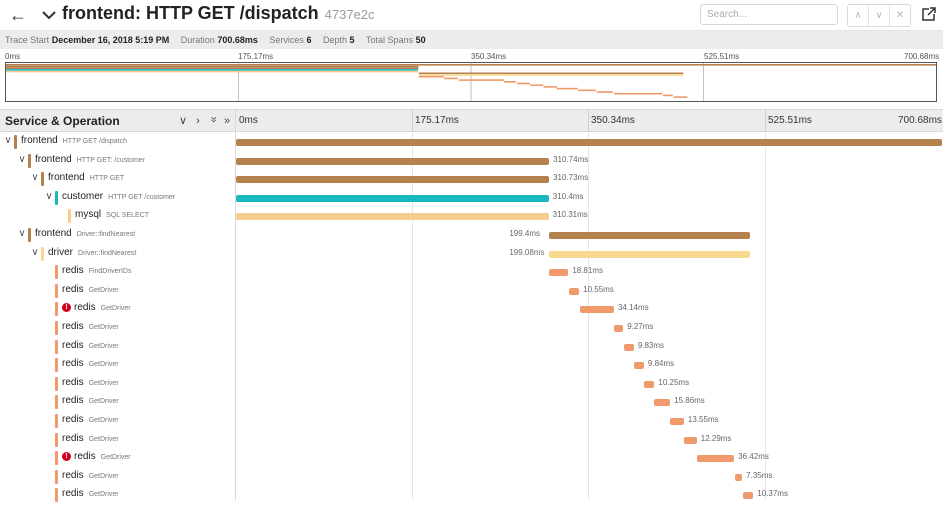 This screenshot has width=943, height=505. I want to click on span-name-cell: ∨ frontend HTTP GET: /customer, so click(117, 161).